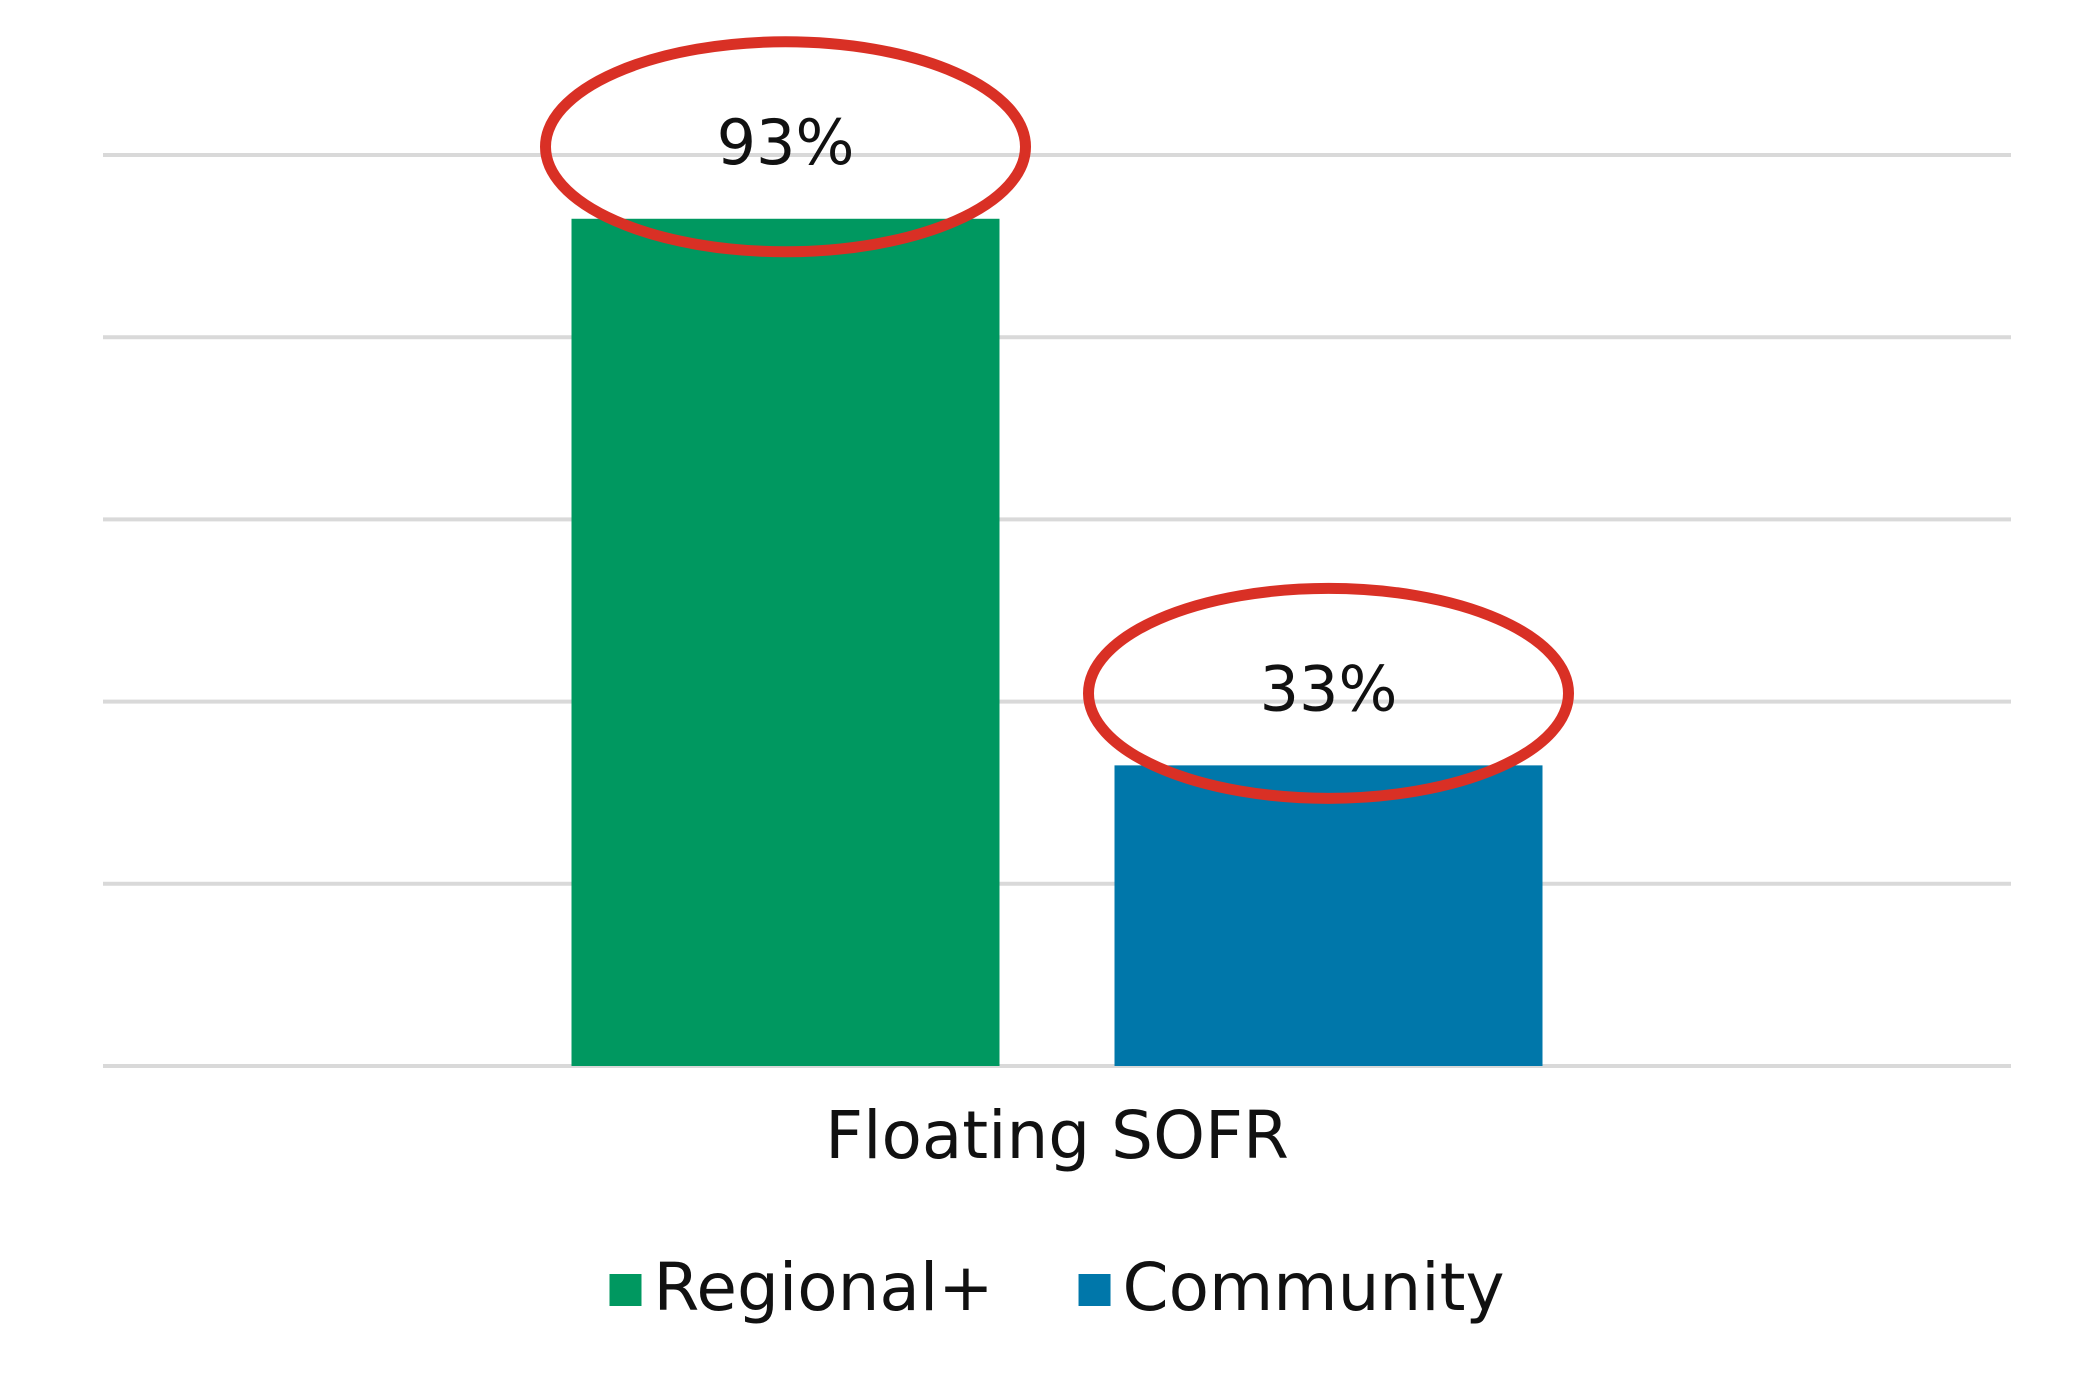 Image resolution: width=2075 pixels, height=1392 pixels. Describe the element at coordinates (823, 1287) in the screenshot. I see `legend-label: Regional+` at that location.